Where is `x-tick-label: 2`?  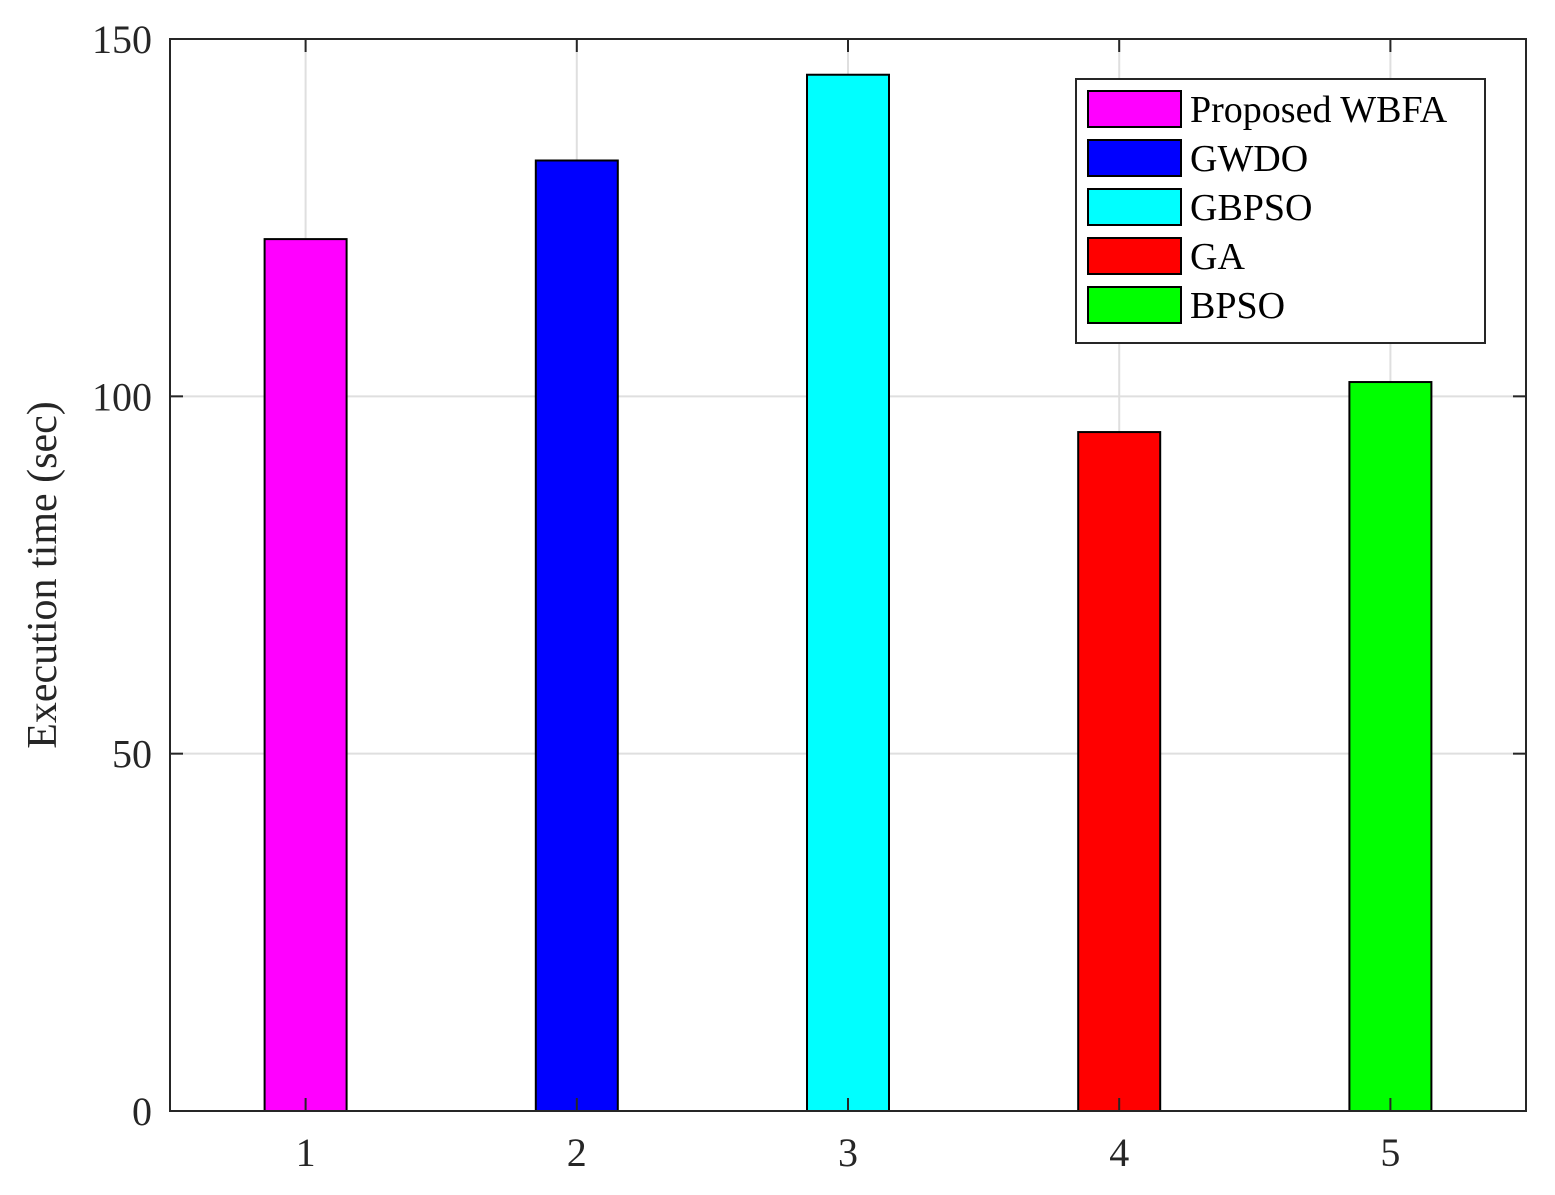
x-tick-label: 2 is located at coordinates (577, 1152).